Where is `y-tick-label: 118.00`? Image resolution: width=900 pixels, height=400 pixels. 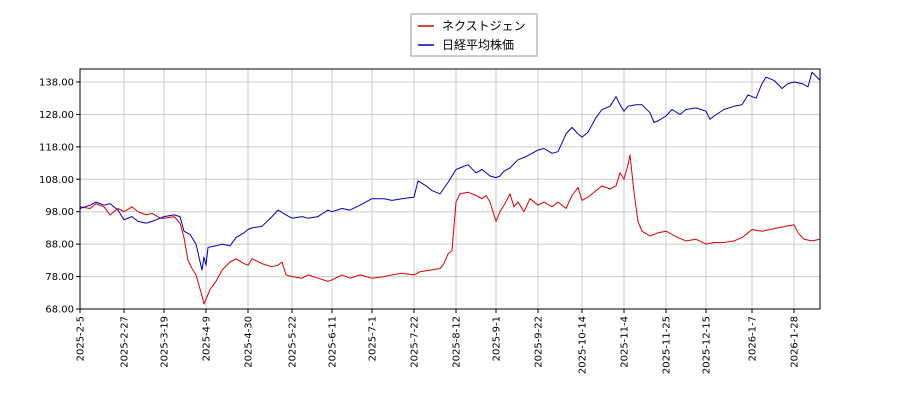
y-tick-label: 118.00 is located at coordinates (56, 147).